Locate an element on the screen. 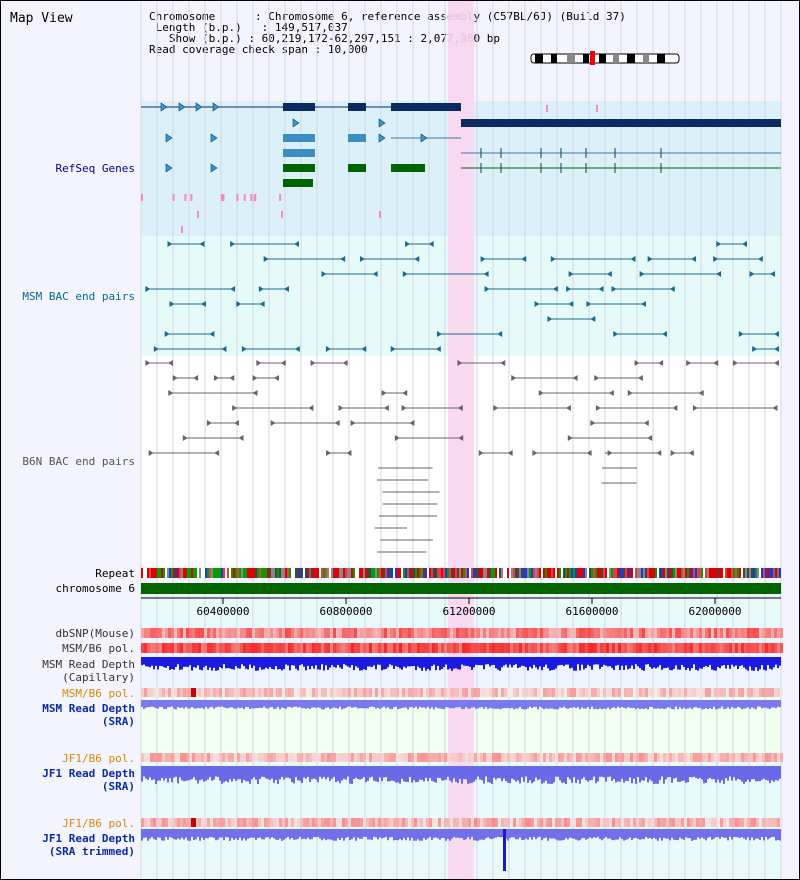 Image resolution: width=800 pixels, height=880 pixels. refseq-gene-models is located at coordinates (461, 145).